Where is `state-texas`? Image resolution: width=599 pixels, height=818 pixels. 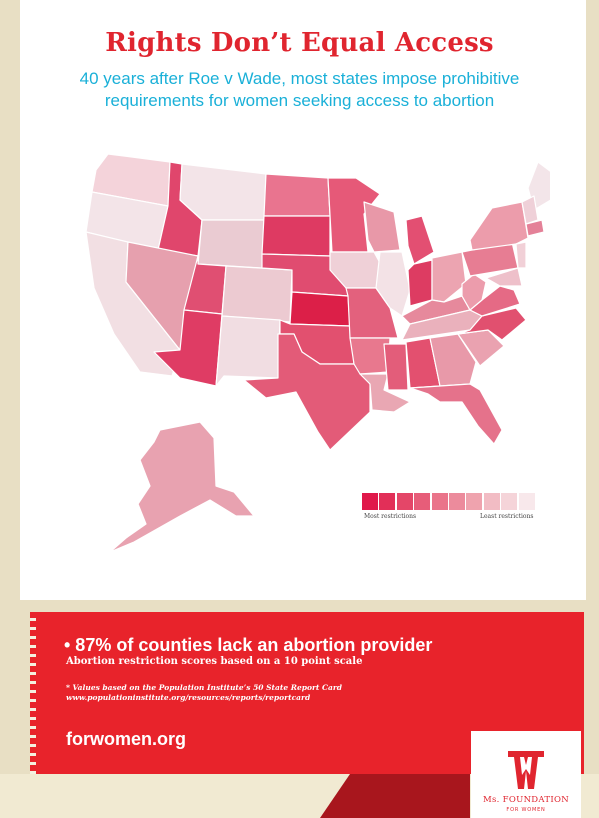
state-texas is located at coordinates (307, 392).